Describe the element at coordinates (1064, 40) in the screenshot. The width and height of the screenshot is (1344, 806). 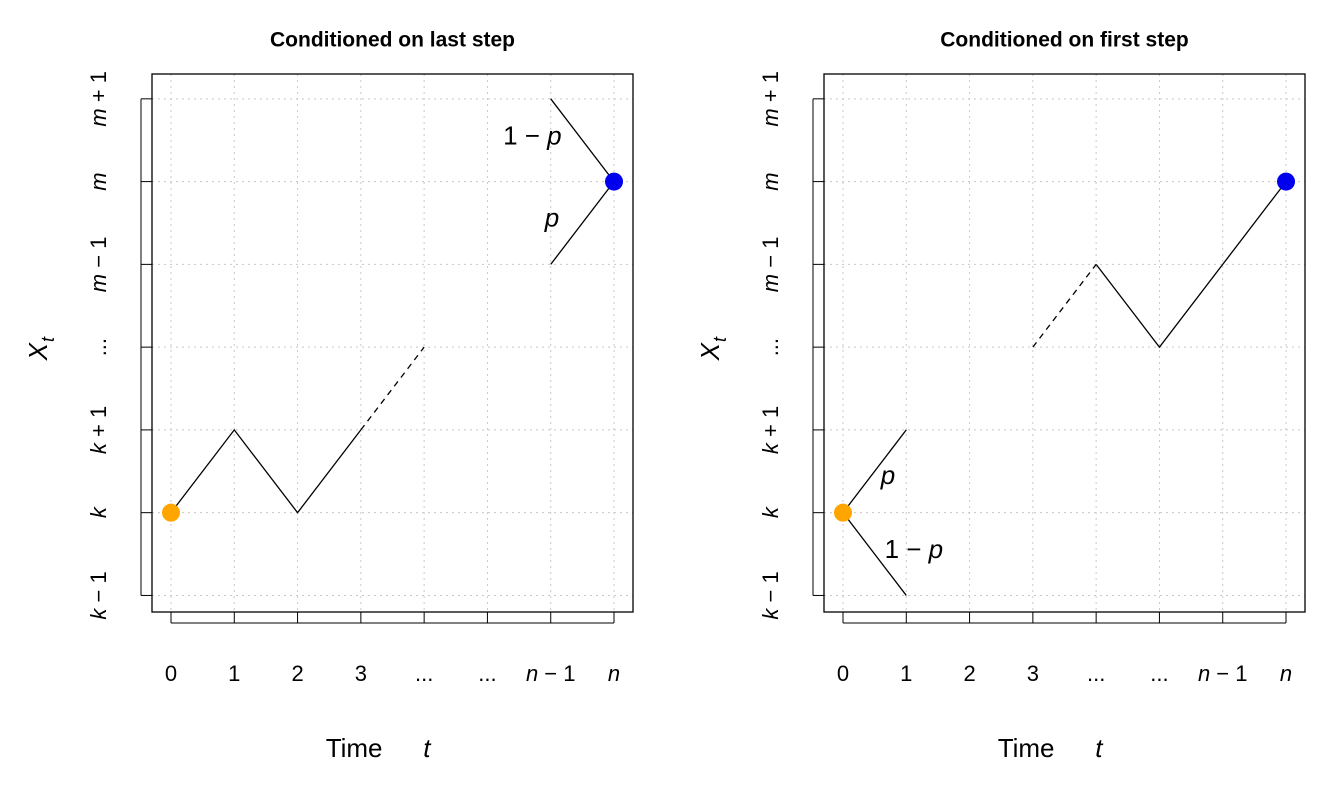
I see `chart-title: Conditioned on first step` at that location.